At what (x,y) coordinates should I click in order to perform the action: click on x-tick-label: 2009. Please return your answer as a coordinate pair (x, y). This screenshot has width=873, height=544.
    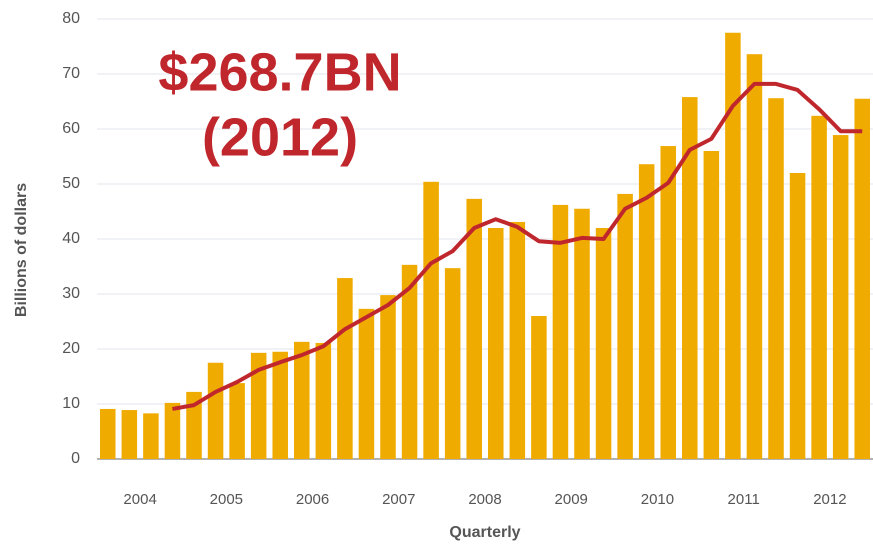
    Looking at the image, I should click on (571, 499).